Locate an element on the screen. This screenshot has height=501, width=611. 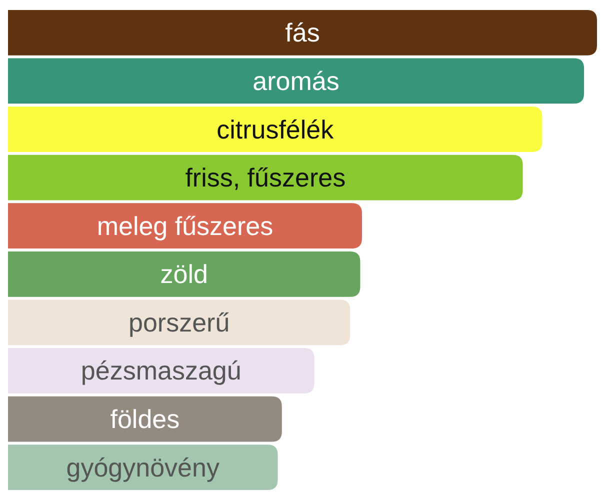
y-tick-label: porszerű is located at coordinates (179, 322).